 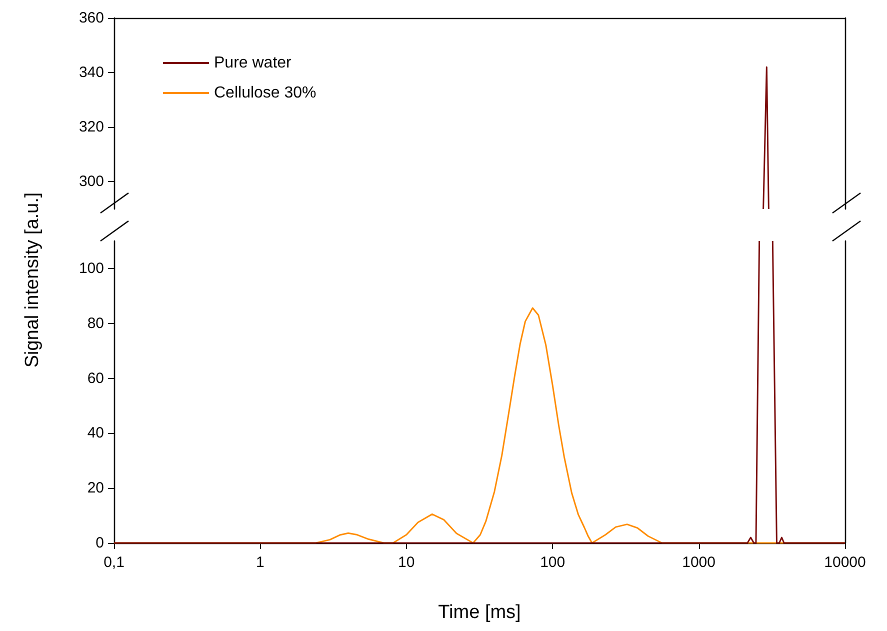 I want to click on x-tick-label: 1, so click(x=260, y=562).